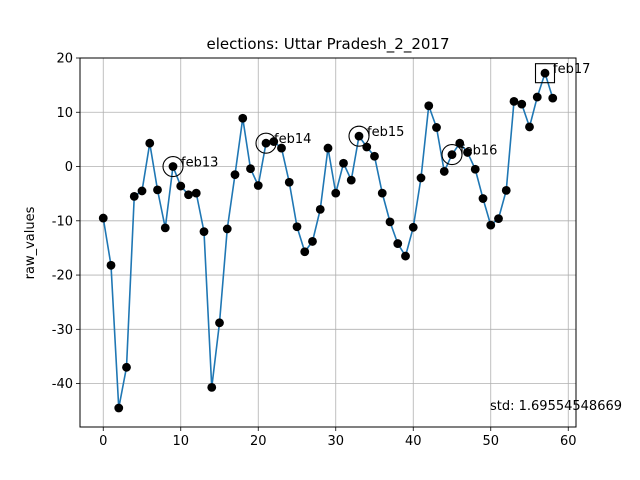  Describe the element at coordinates (327, 44) in the screenshot. I see `chart-title: elections: Uttar Pradesh_2_2017` at that location.